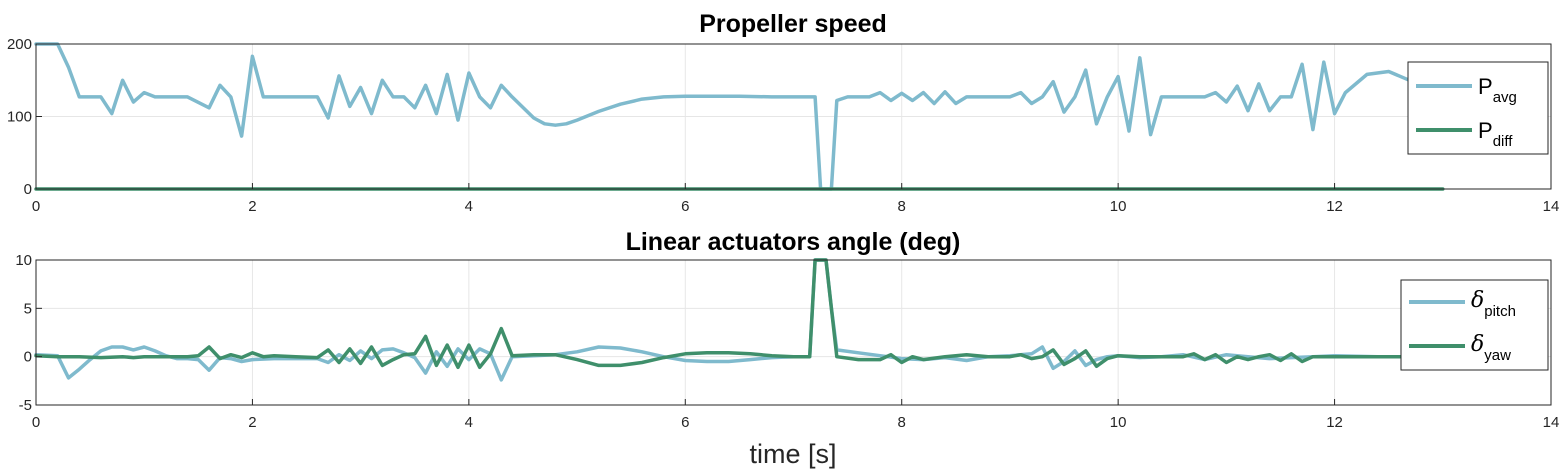 The image size is (1563, 469). What do you see at coordinates (1495, 134) in the screenshot?
I see `legend-label-pdiff: Pdiff` at bounding box center [1495, 134].